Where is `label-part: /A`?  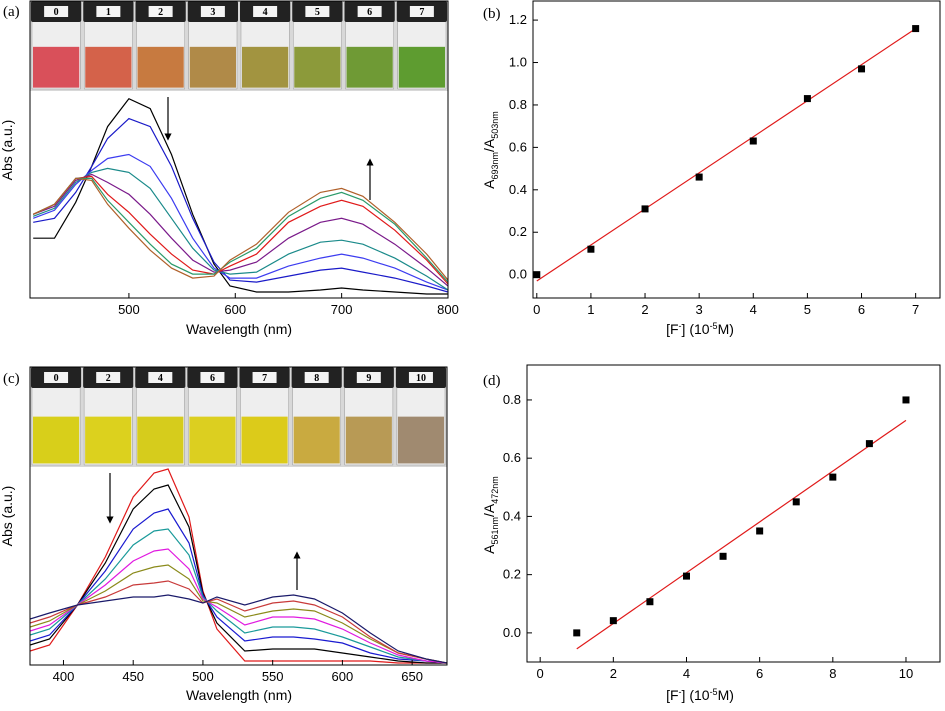 label-part: /A is located at coordinates (489, 510).